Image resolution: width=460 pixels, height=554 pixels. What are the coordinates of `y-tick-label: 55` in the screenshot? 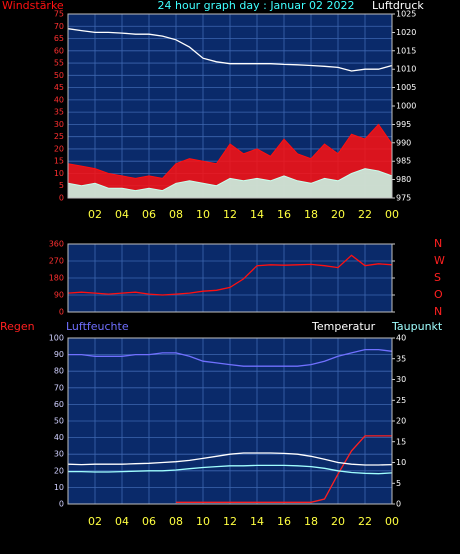 It's located at (59, 63).